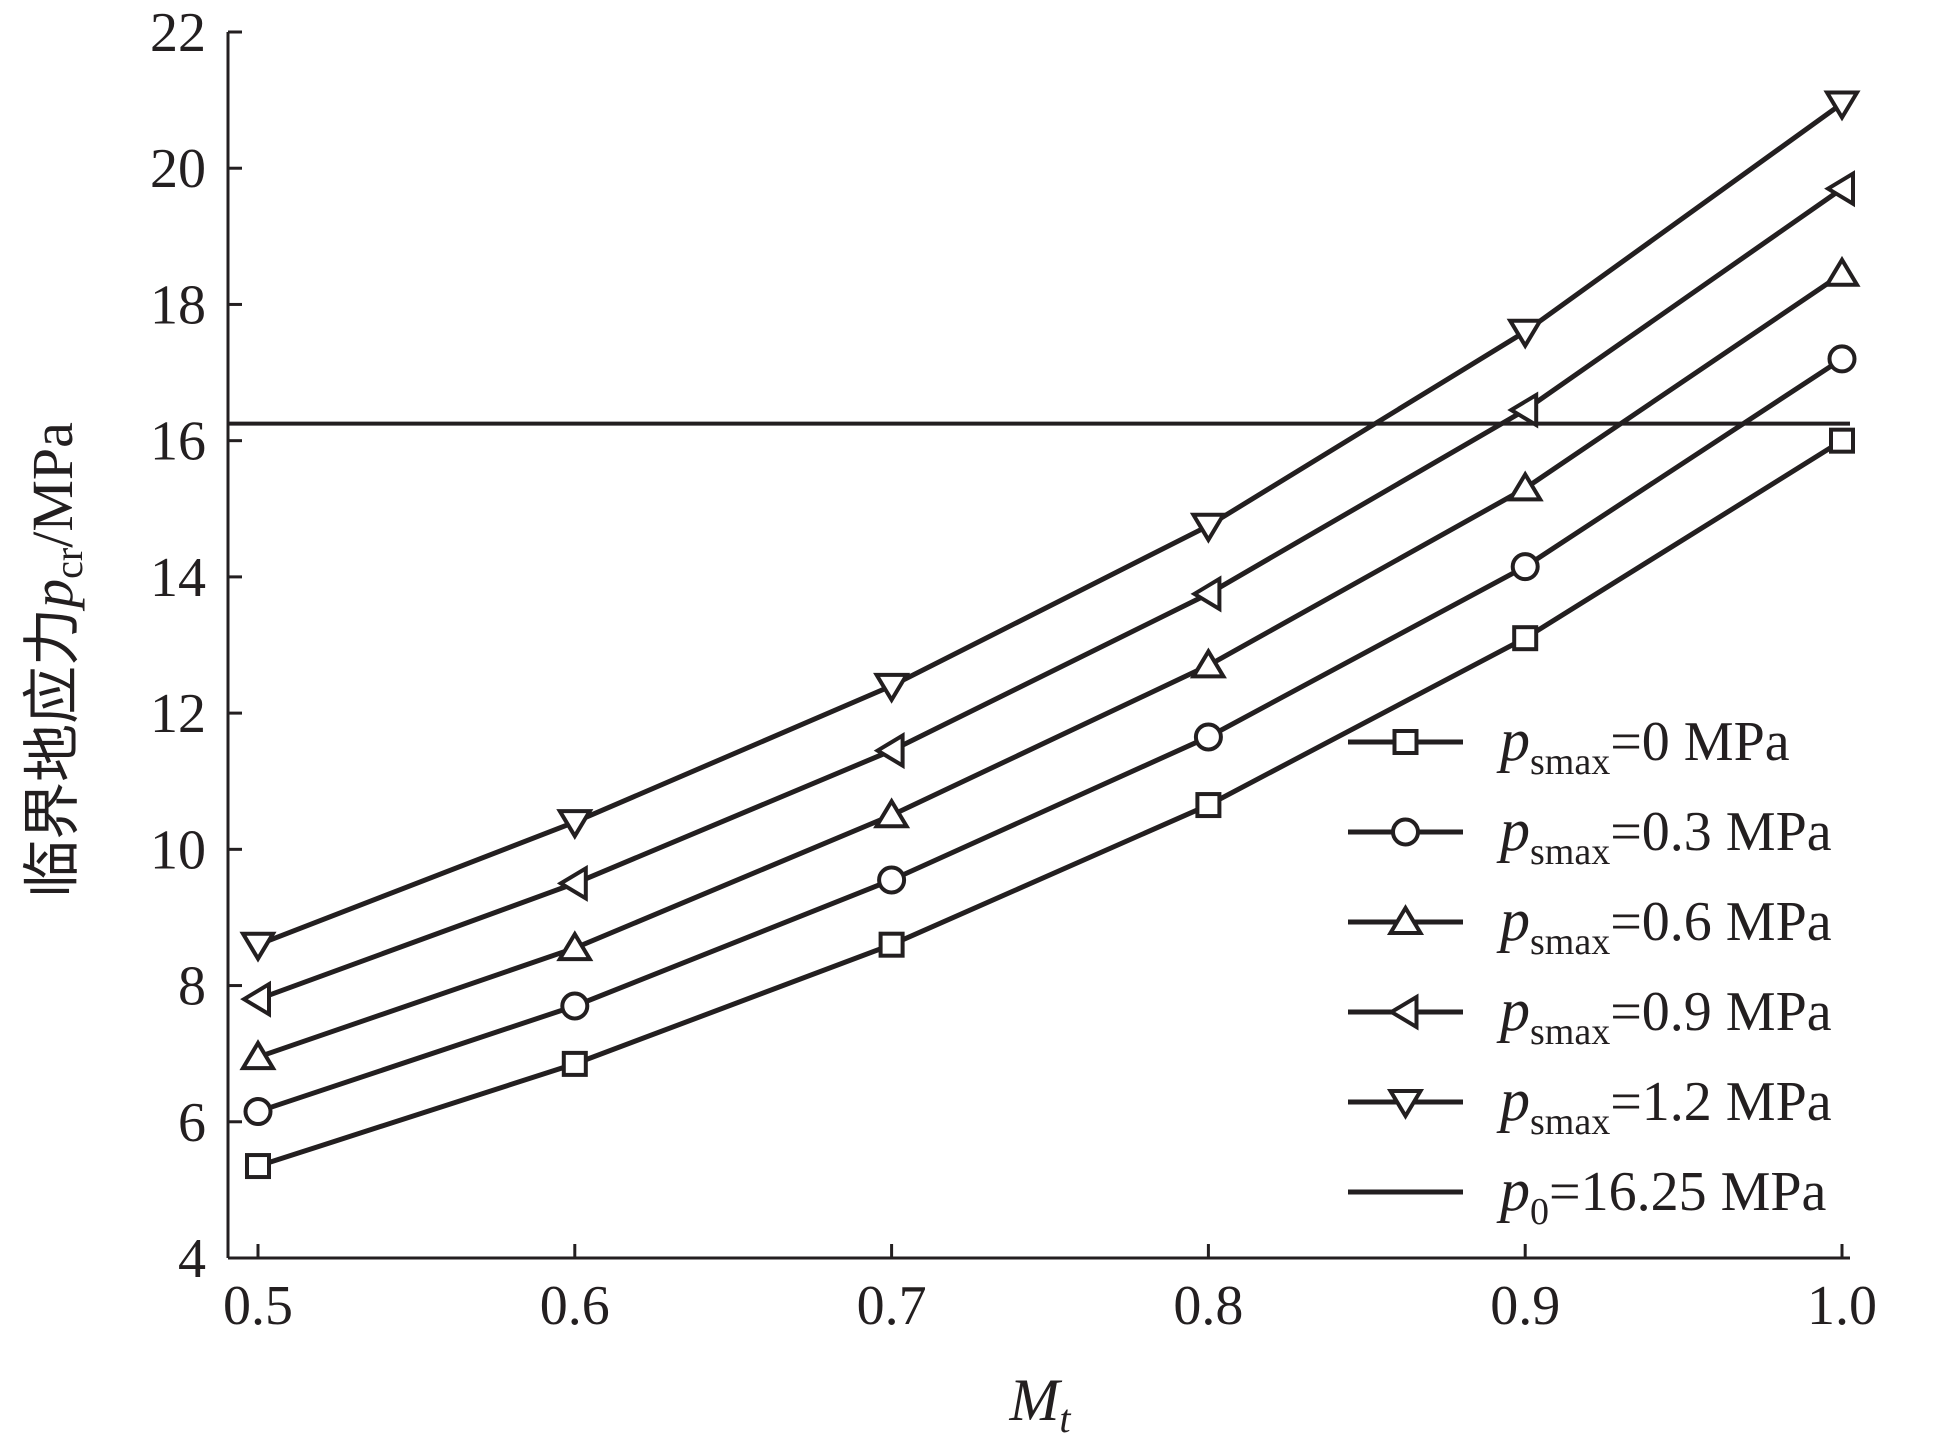 The image size is (1943, 1449). Describe the element at coordinates (1664, 1015) in the screenshot. I see `legend-label-series-4: psmax=0.9 MPa` at that location.